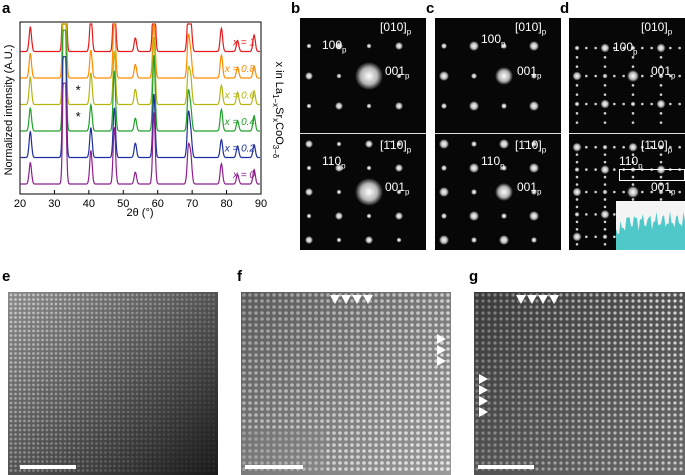  What do you see at coordinates (474, 144) in the screenshot?
I see `diffraction-spot` at bounding box center [474, 144].